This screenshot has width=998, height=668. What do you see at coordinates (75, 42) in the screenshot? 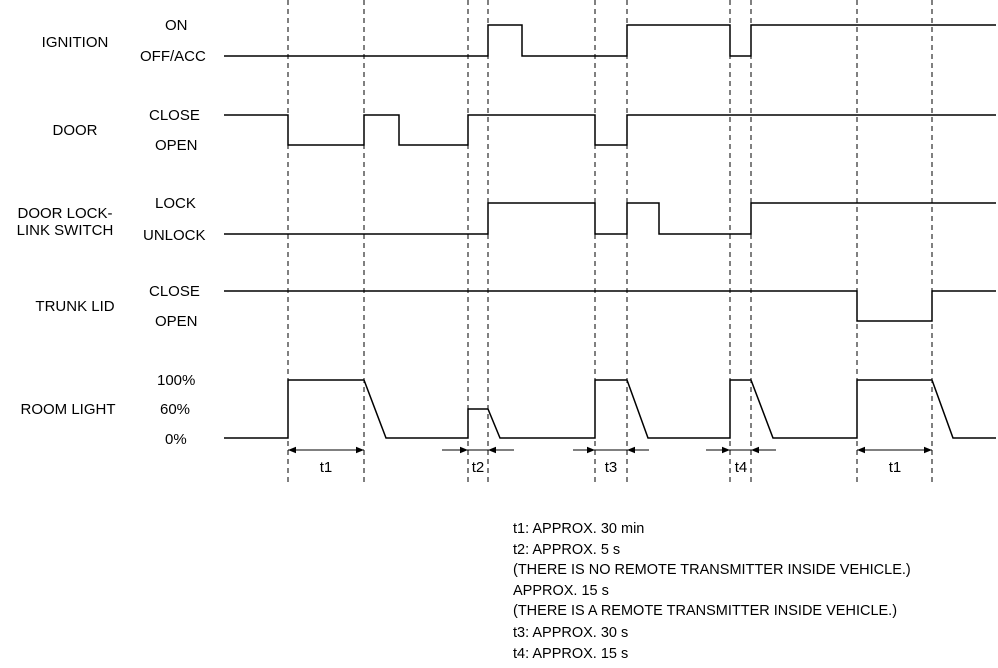
I see `signal-name-ignition: IGNITION` at bounding box center [75, 42].